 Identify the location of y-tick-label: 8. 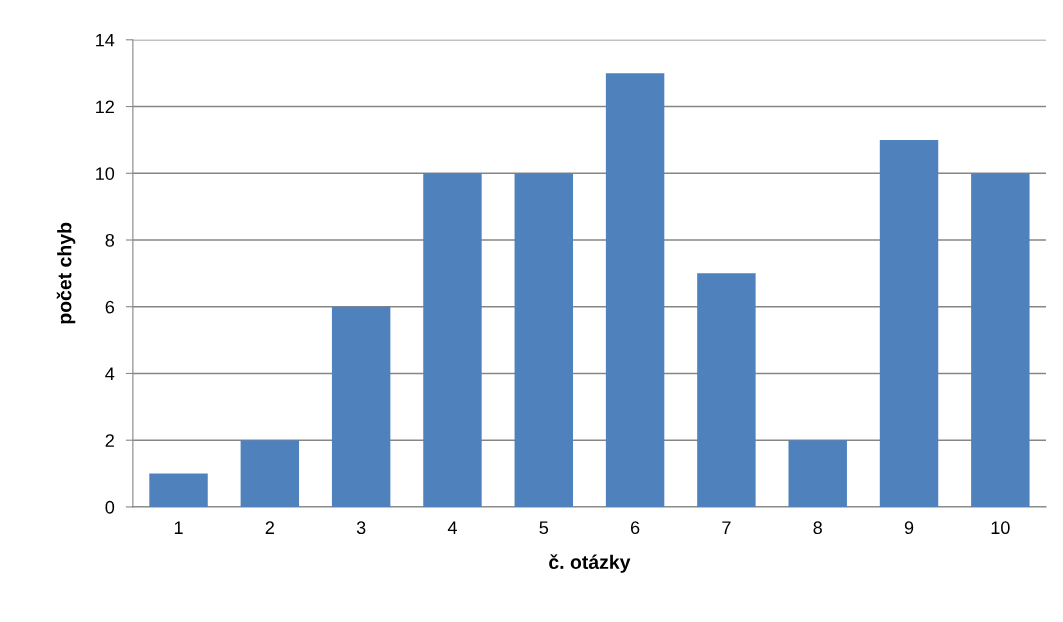
(110, 240).